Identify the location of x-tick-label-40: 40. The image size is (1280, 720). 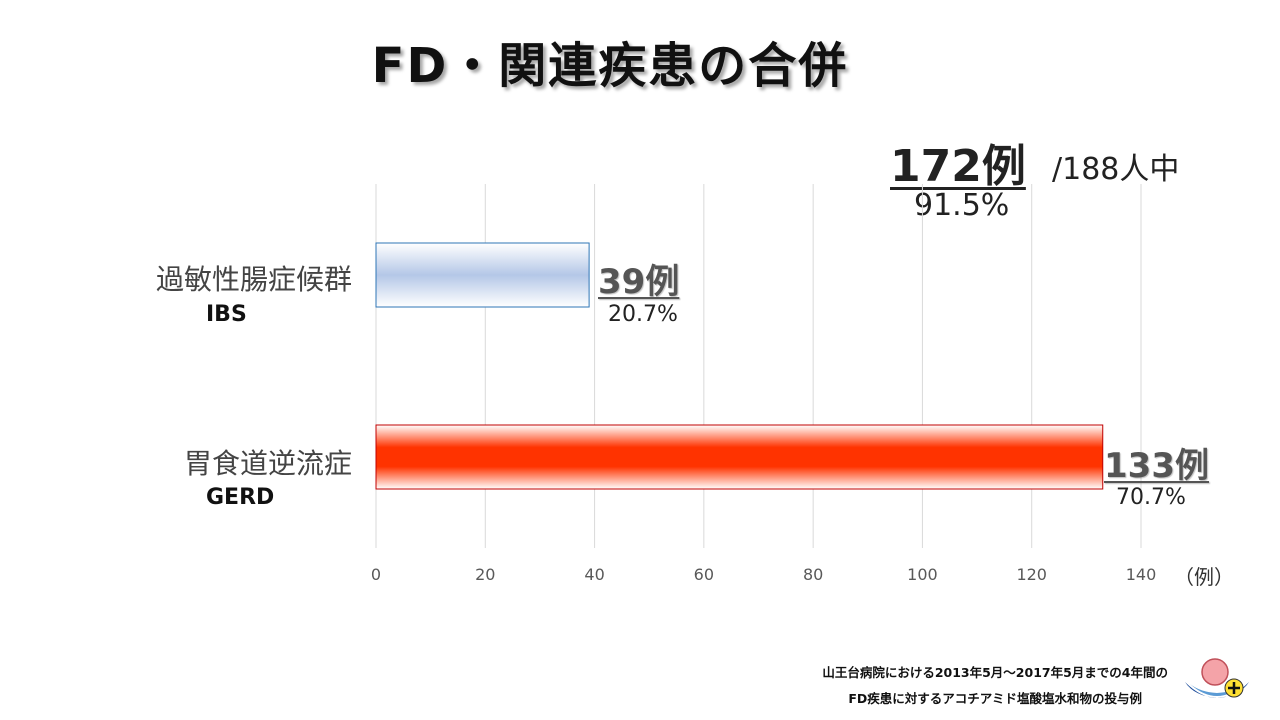
(594, 574).